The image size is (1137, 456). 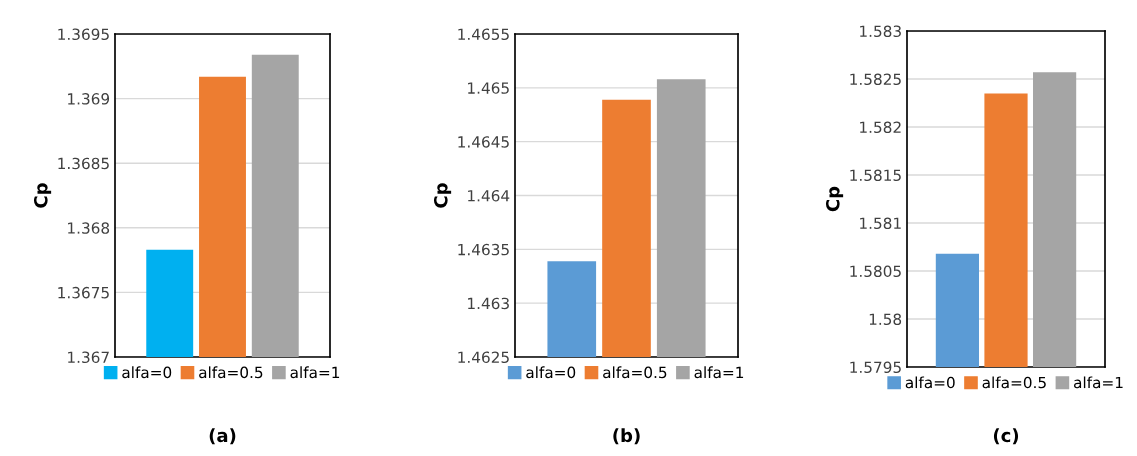 What do you see at coordinates (89, 228) in the screenshot?
I see `y-tick-label: 1.368` at bounding box center [89, 228].